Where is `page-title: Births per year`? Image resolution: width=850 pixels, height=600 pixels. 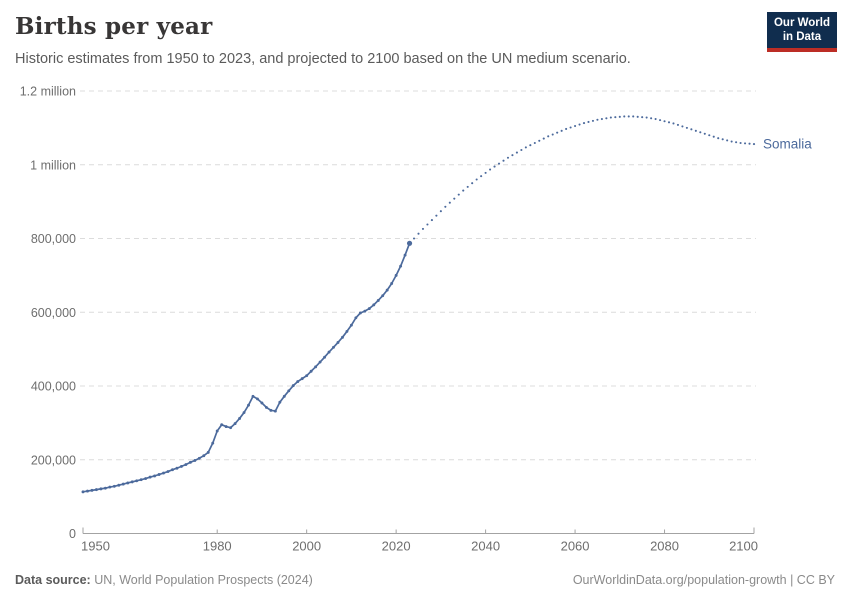 page-title: Births per year is located at coordinates (114, 26).